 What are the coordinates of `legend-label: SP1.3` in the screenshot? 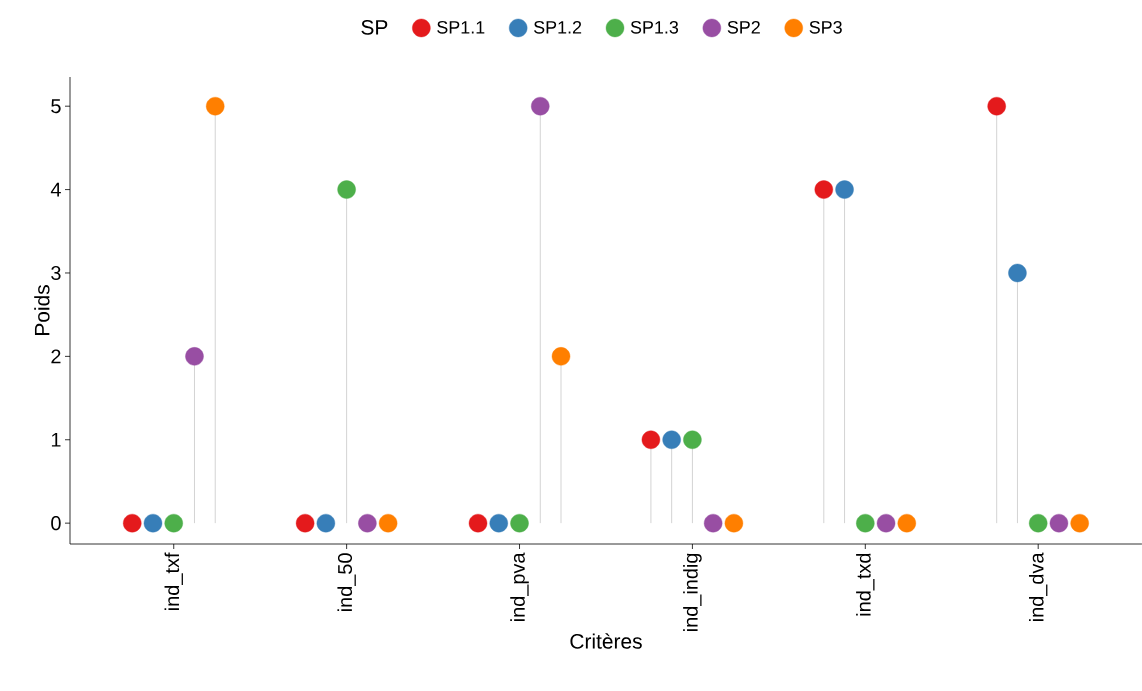 It's located at (654, 27).